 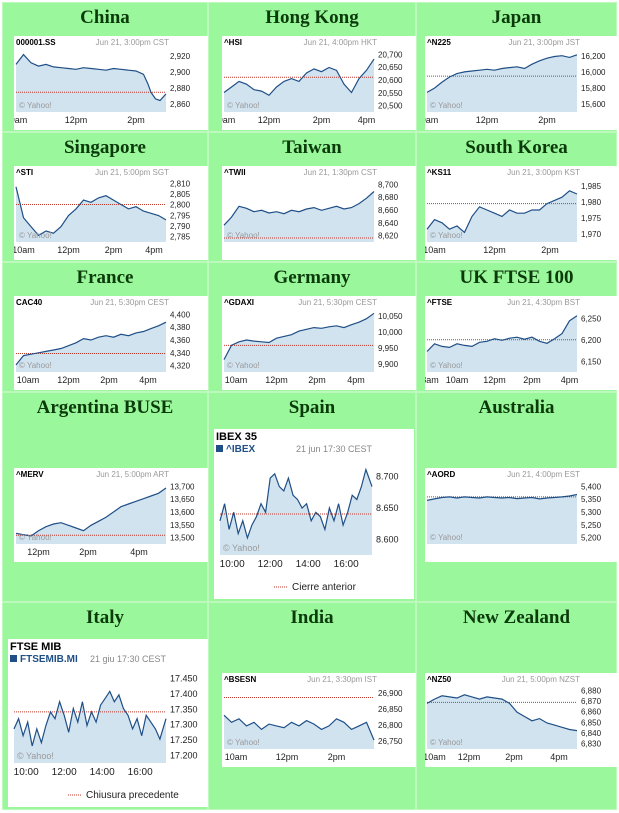 What do you see at coordinates (184, 694) in the screenshot?
I see `y-tick-label: 17.400` at bounding box center [184, 694].